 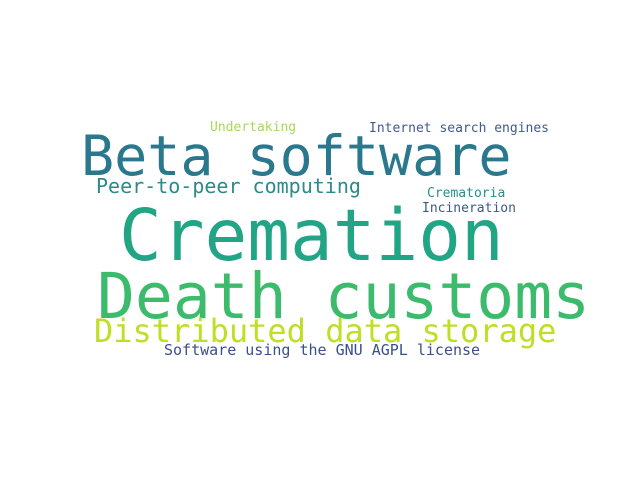 What do you see at coordinates (466, 193) in the screenshot?
I see `word-crematoria: Crematoria` at bounding box center [466, 193].